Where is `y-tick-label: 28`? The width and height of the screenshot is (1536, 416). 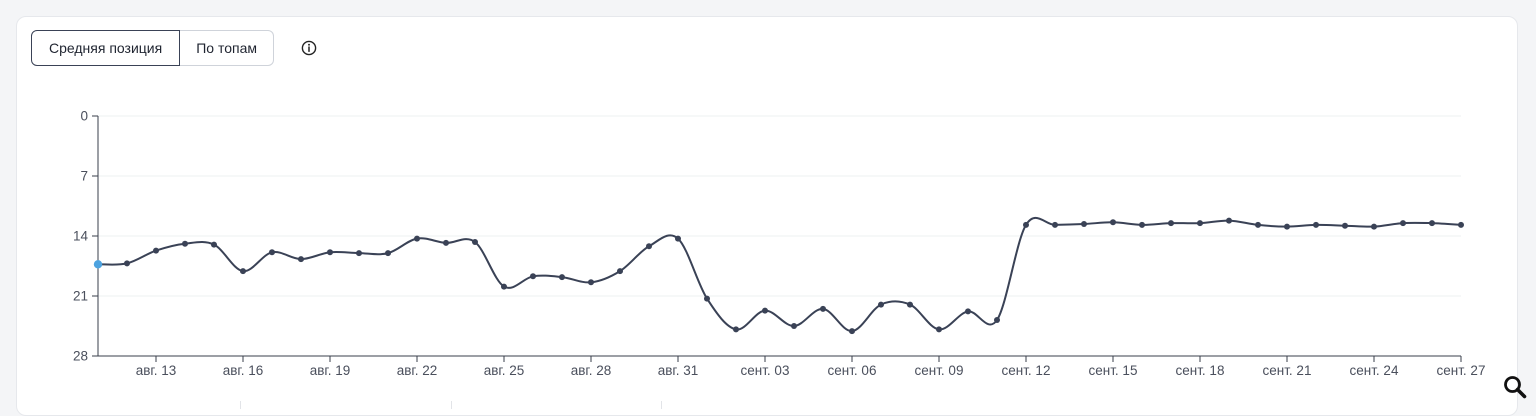 y-tick-label: 28 is located at coordinates (80, 356).